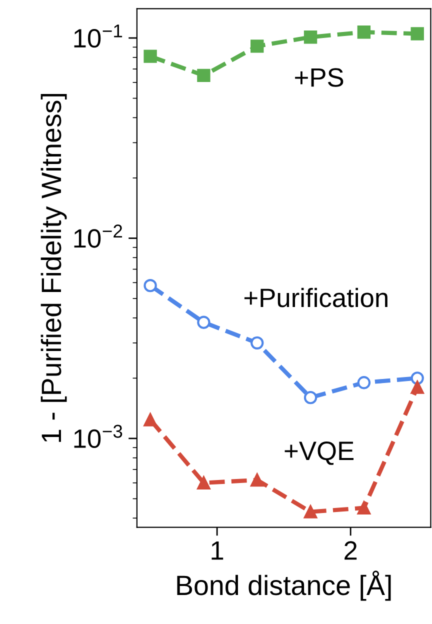 This screenshot has height=624, width=432. I want to click on y-tick-label: 10$^{−1}$, so click(98, 36).